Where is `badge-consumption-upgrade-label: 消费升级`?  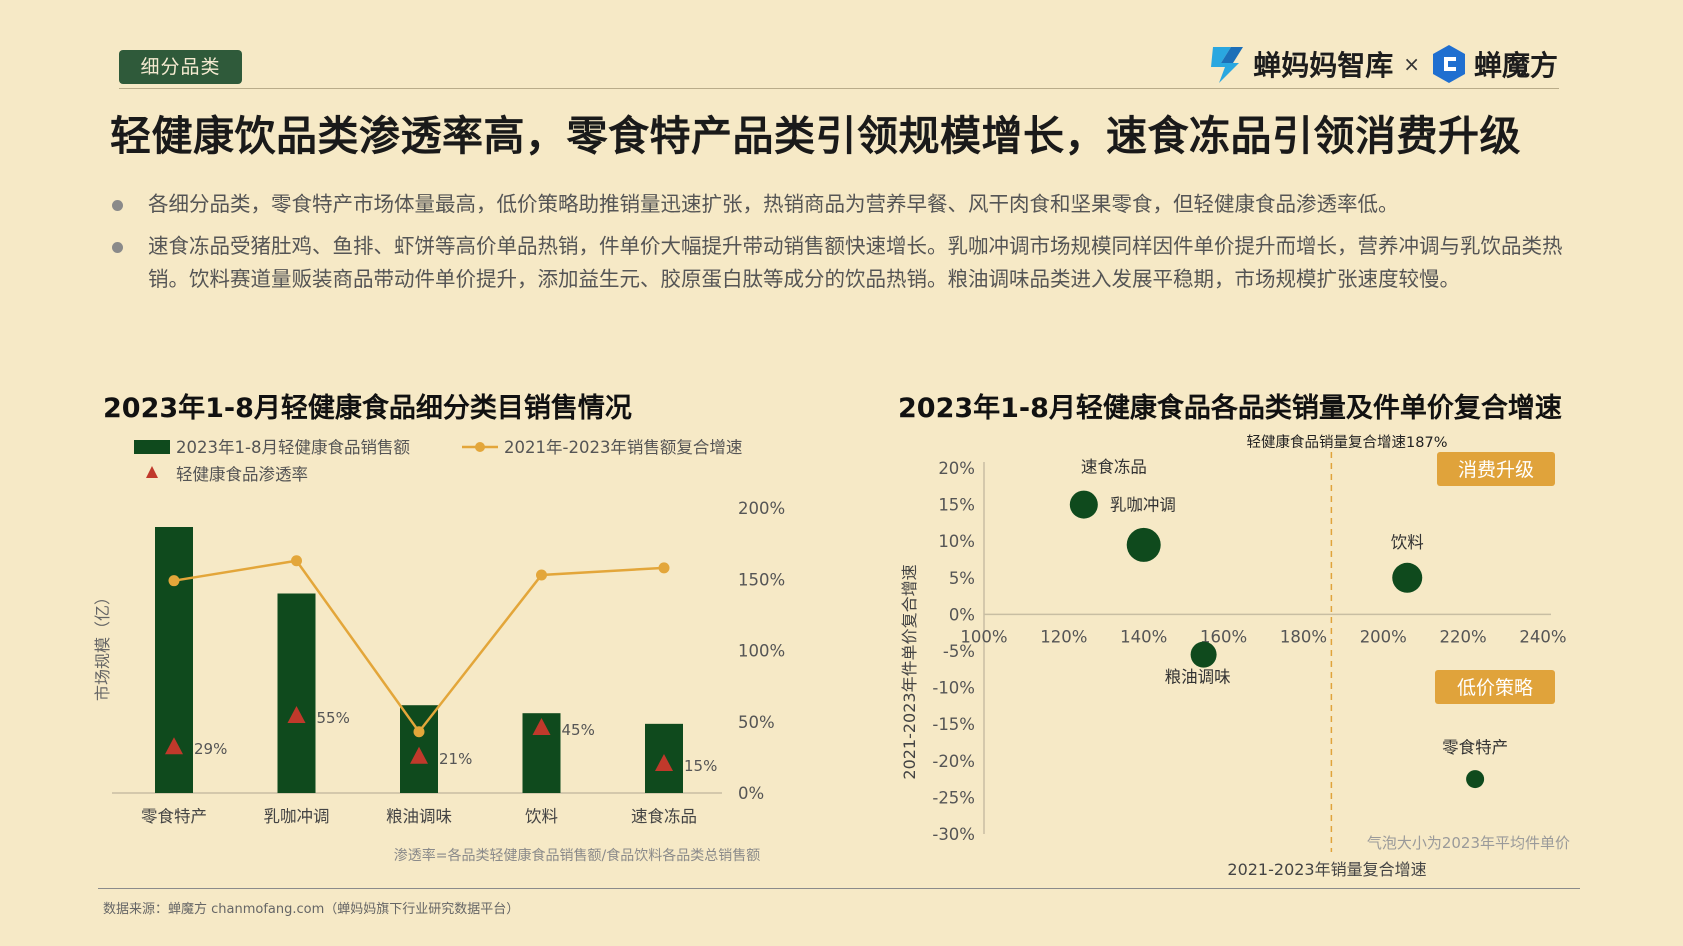 badge-consumption-upgrade-label: 消费升级 is located at coordinates (1496, 470).